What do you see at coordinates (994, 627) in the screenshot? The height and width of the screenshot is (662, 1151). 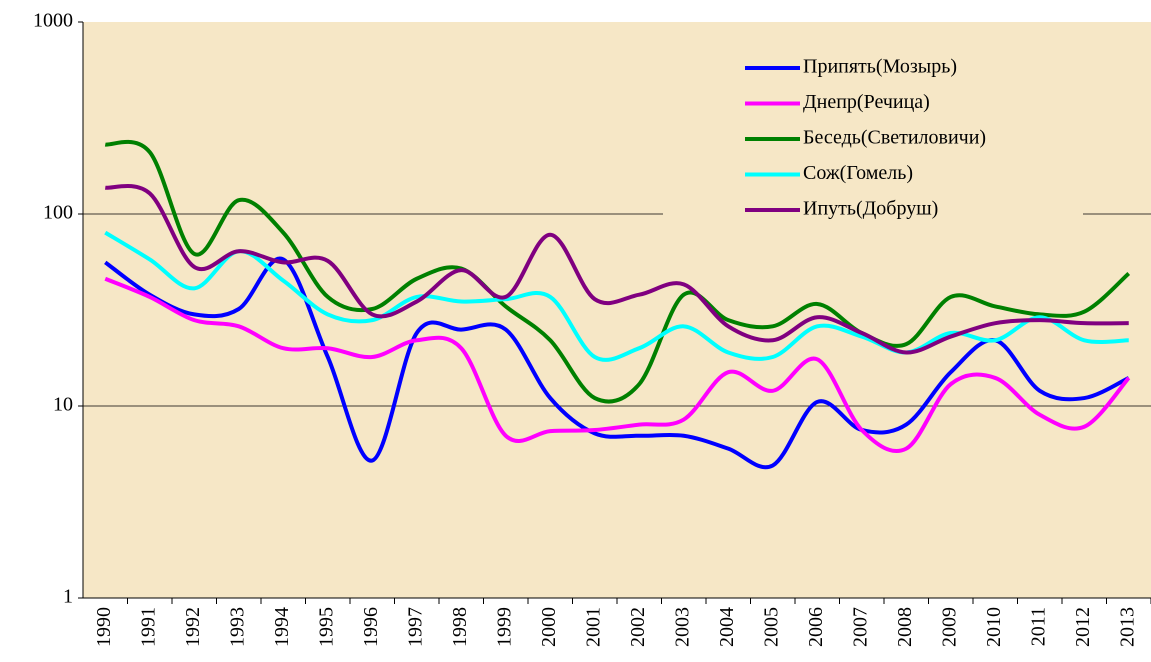 I see `x-tick-label: 2010` at bounding box center [994, 627].